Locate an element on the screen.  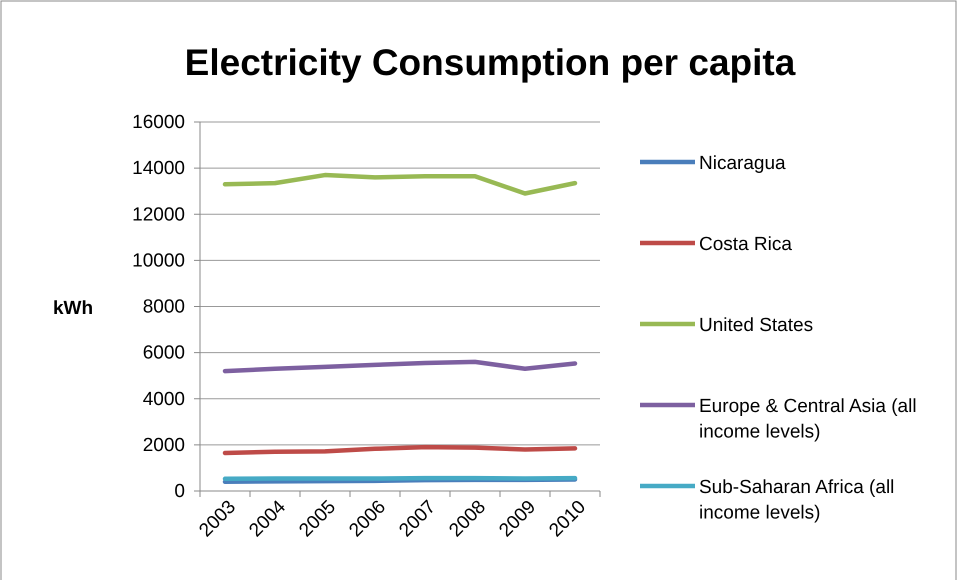
legend-label: Europe & Central Asia (all income levels) is located at coordinates (808, 419).